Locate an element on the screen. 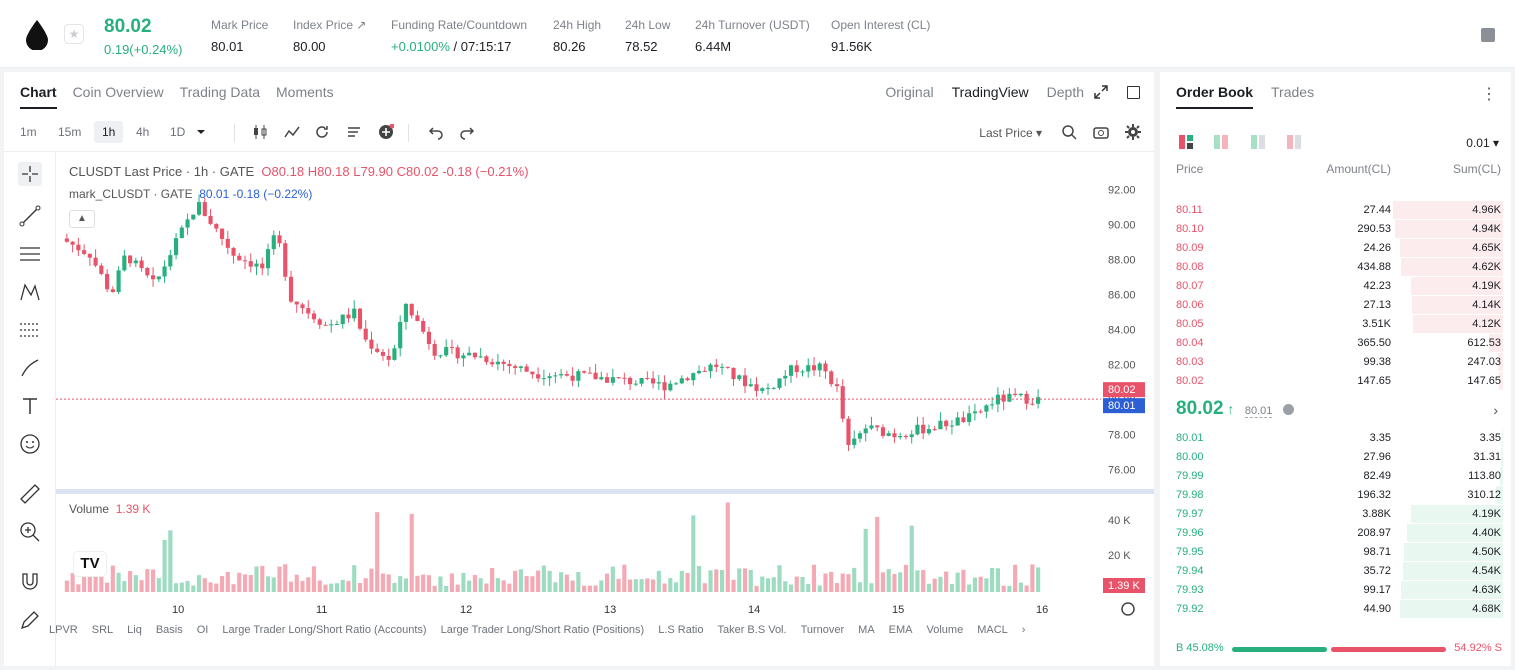 This screenshot has width=1515, height=670. brush-icon is located at coordinates (30, 368).